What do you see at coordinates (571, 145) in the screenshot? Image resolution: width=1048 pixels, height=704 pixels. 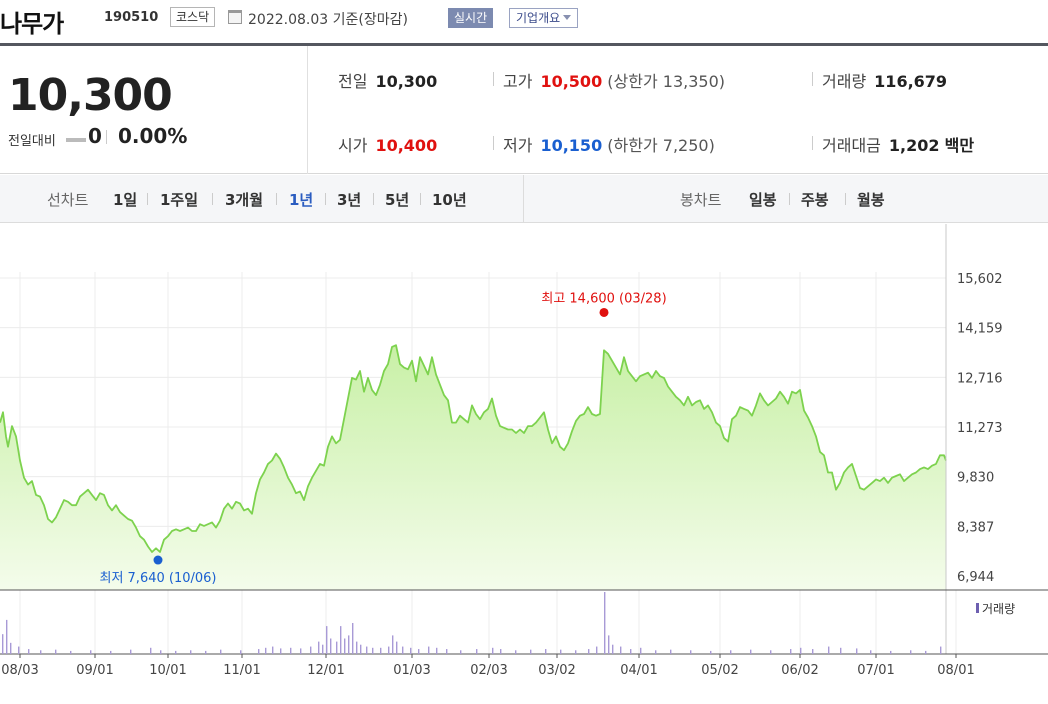 I see `low-value: 10,150` at bounding box center [571, 145].